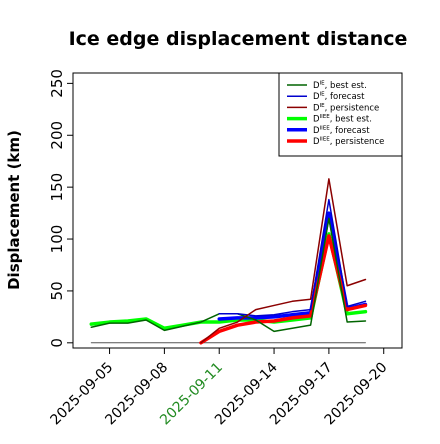  Describe the element at coordinates (57, 187) in the screenshot. I see `y-tick-label: 150` at that location.